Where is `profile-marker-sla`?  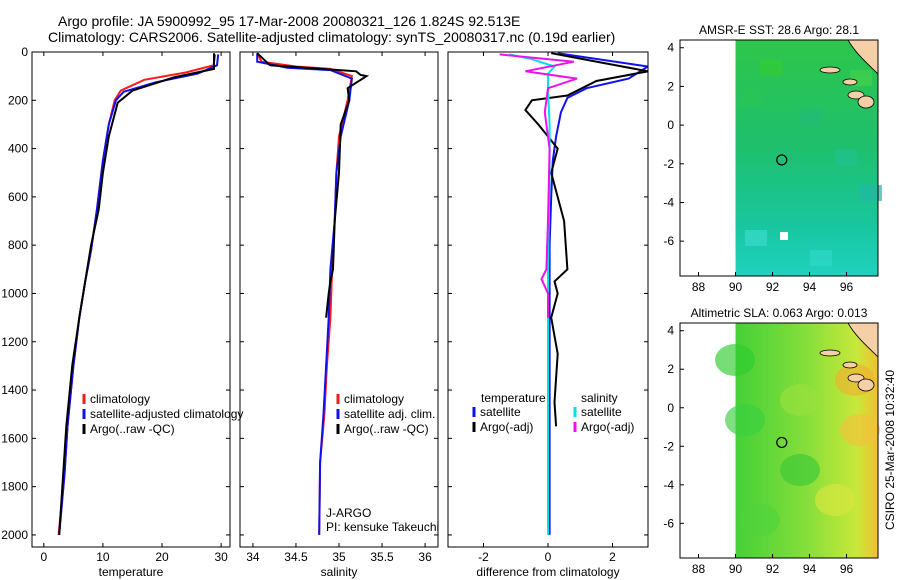 profile-marker-sla is located at coordinates (782, 442).